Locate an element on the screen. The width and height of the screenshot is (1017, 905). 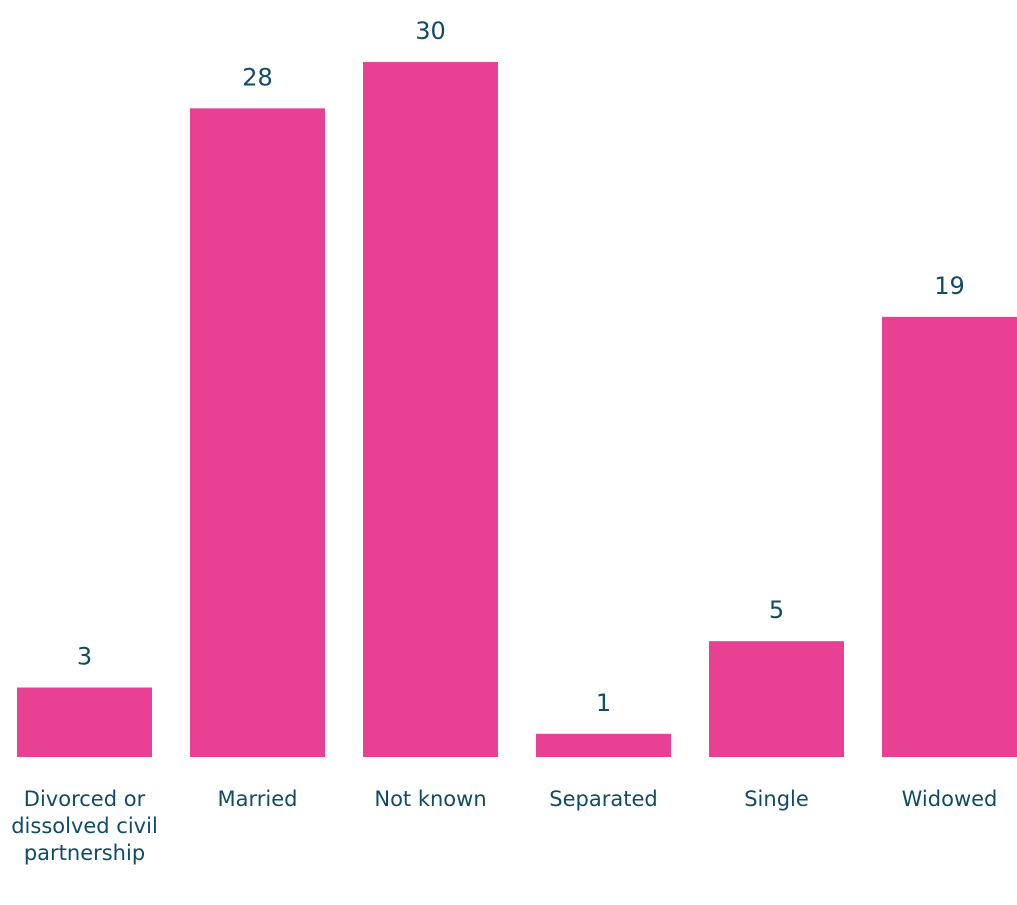
x-tick-label: Divorced or dissolved civil partnership is located at coordinates (84, 826).